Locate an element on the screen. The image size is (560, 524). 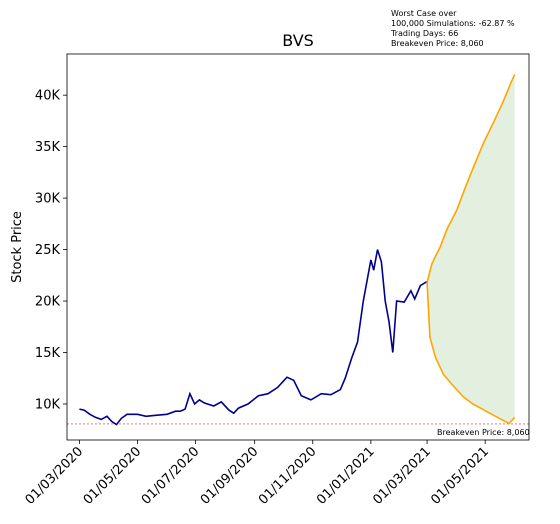
x-tick-label: 01/03/2021 is located at coordinates (402, 476).